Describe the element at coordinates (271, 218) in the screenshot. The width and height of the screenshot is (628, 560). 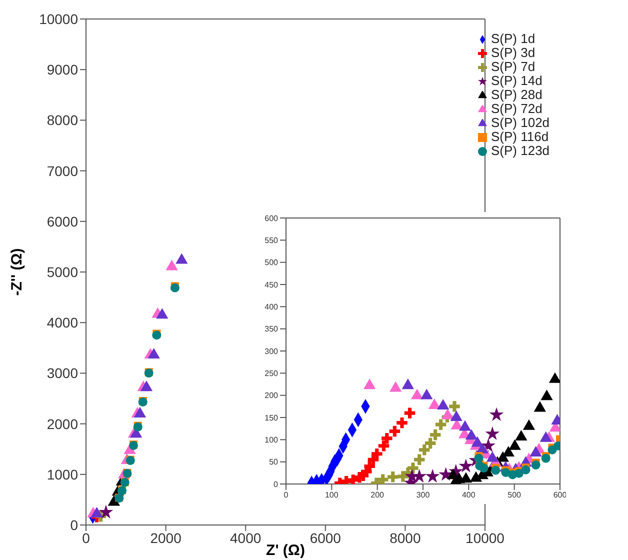
I see `y-tick-label: 600` at that location.